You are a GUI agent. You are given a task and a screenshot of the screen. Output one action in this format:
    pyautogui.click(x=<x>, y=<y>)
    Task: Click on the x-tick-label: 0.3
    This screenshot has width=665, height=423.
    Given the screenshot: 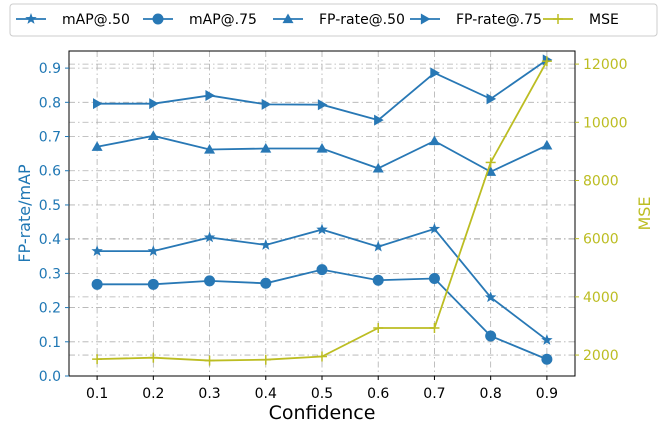 What is the action you would take?
    pyautogui.click(x=209, y=394)
    